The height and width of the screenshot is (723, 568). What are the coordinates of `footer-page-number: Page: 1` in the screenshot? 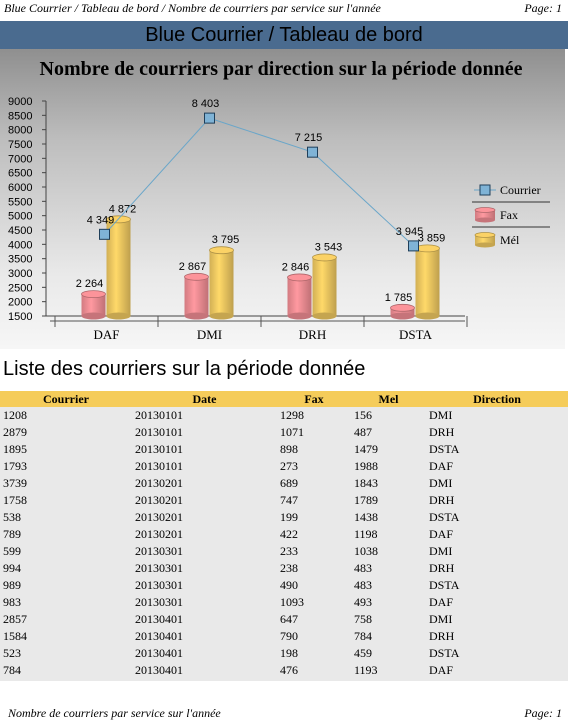 It's located at (543, 713).